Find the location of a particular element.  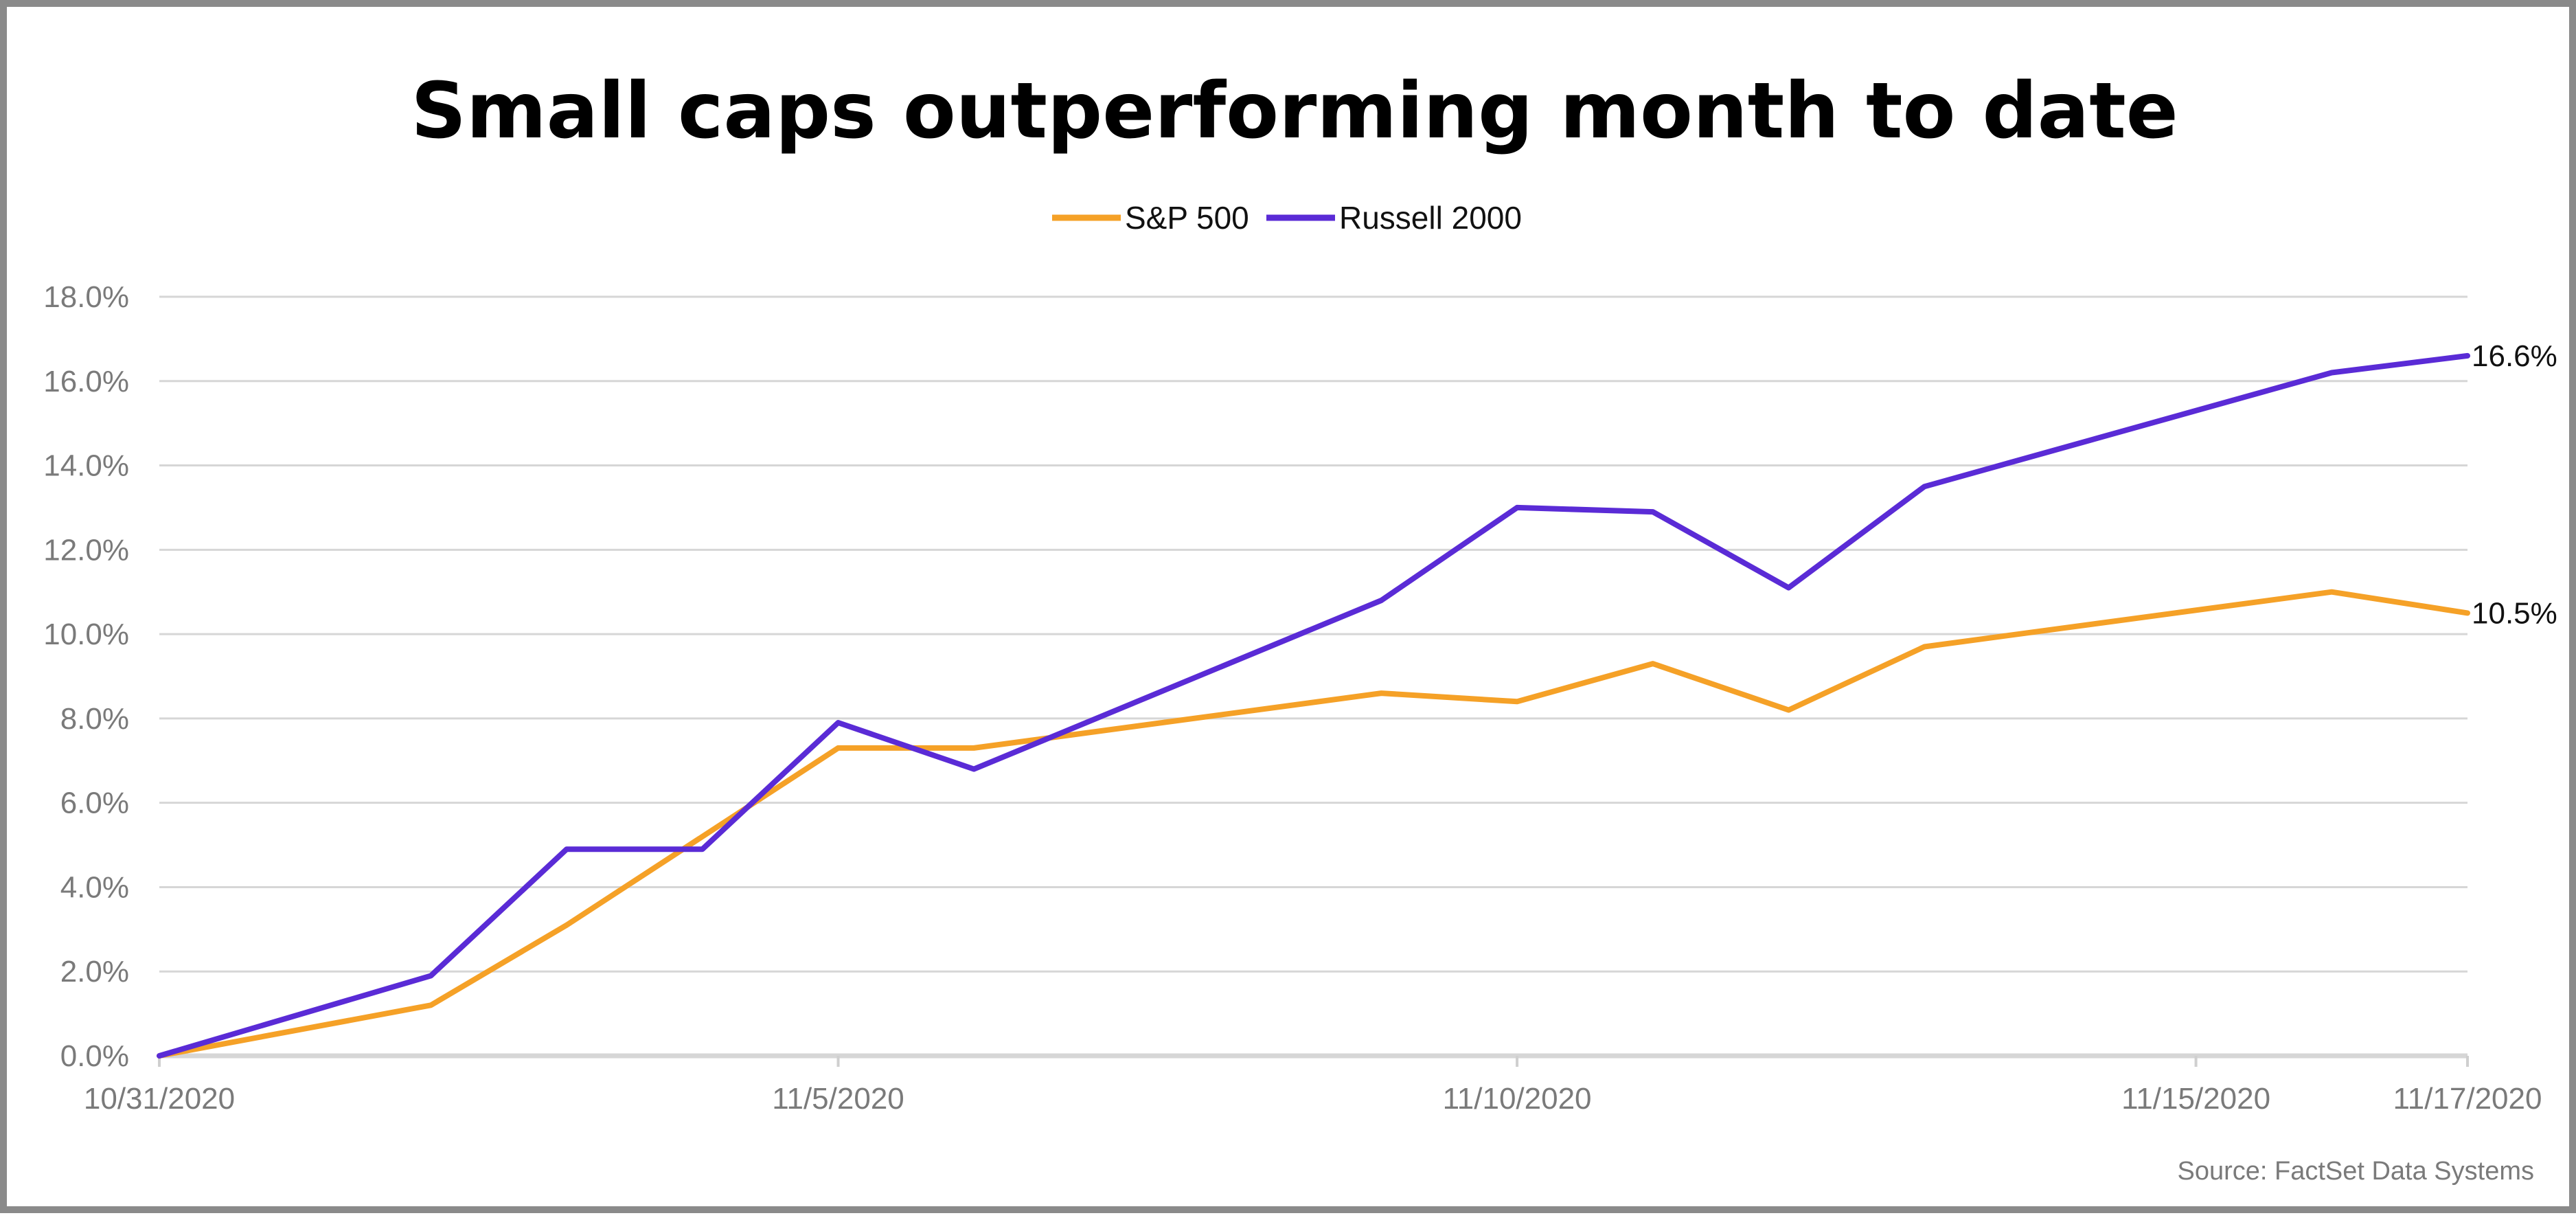

x-tick-label: 10/31/2020 is located at coordinates (159, 1099).